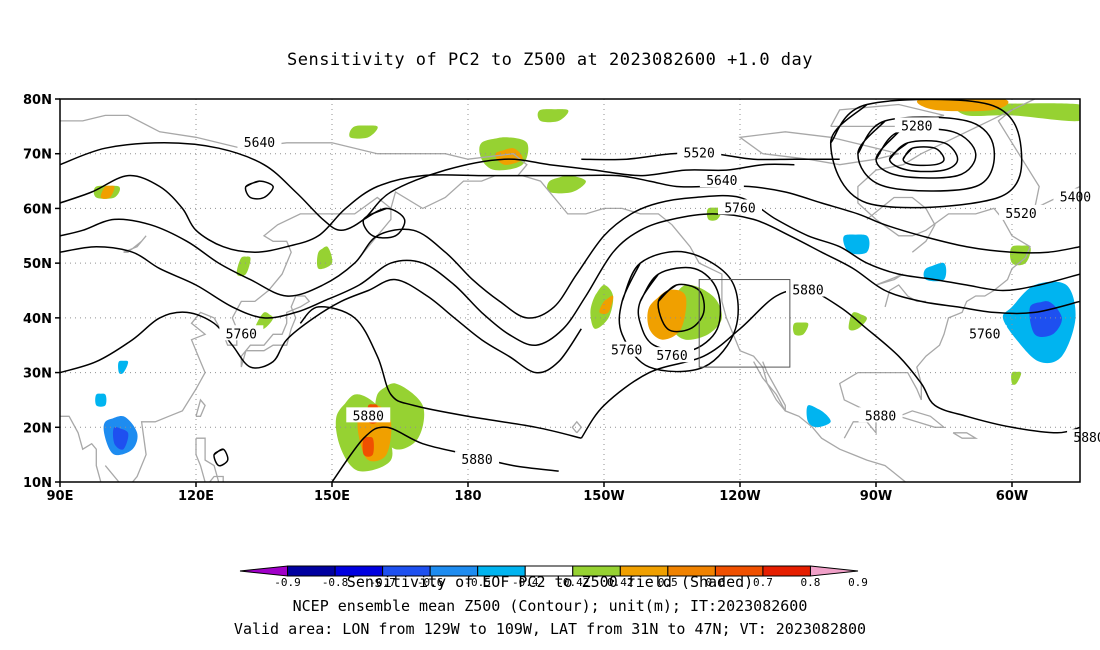 This screenshot has width=1100, height=650. Describe the element at coordinates (37, 319) in the screenshot. I see `y-tick-label: 40N` at that location.